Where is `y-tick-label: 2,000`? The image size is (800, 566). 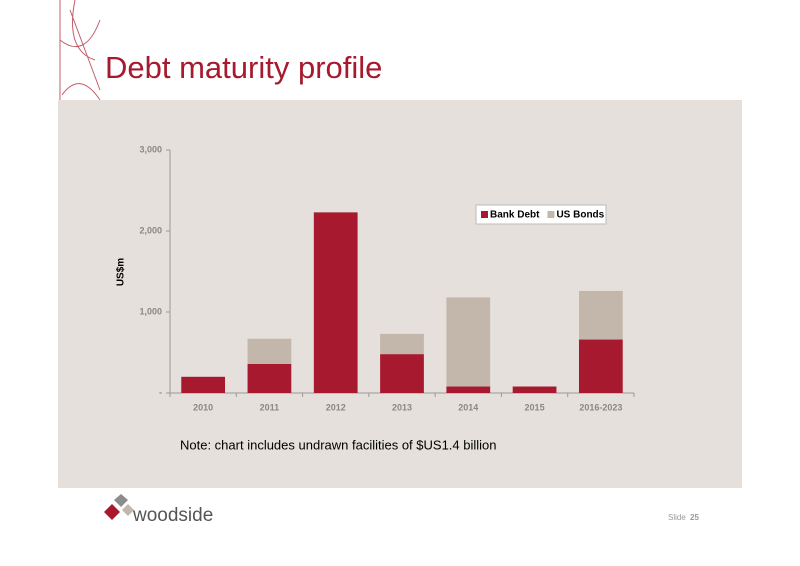 y-tick-label: 2,000 is located at coordinates (150, 230).